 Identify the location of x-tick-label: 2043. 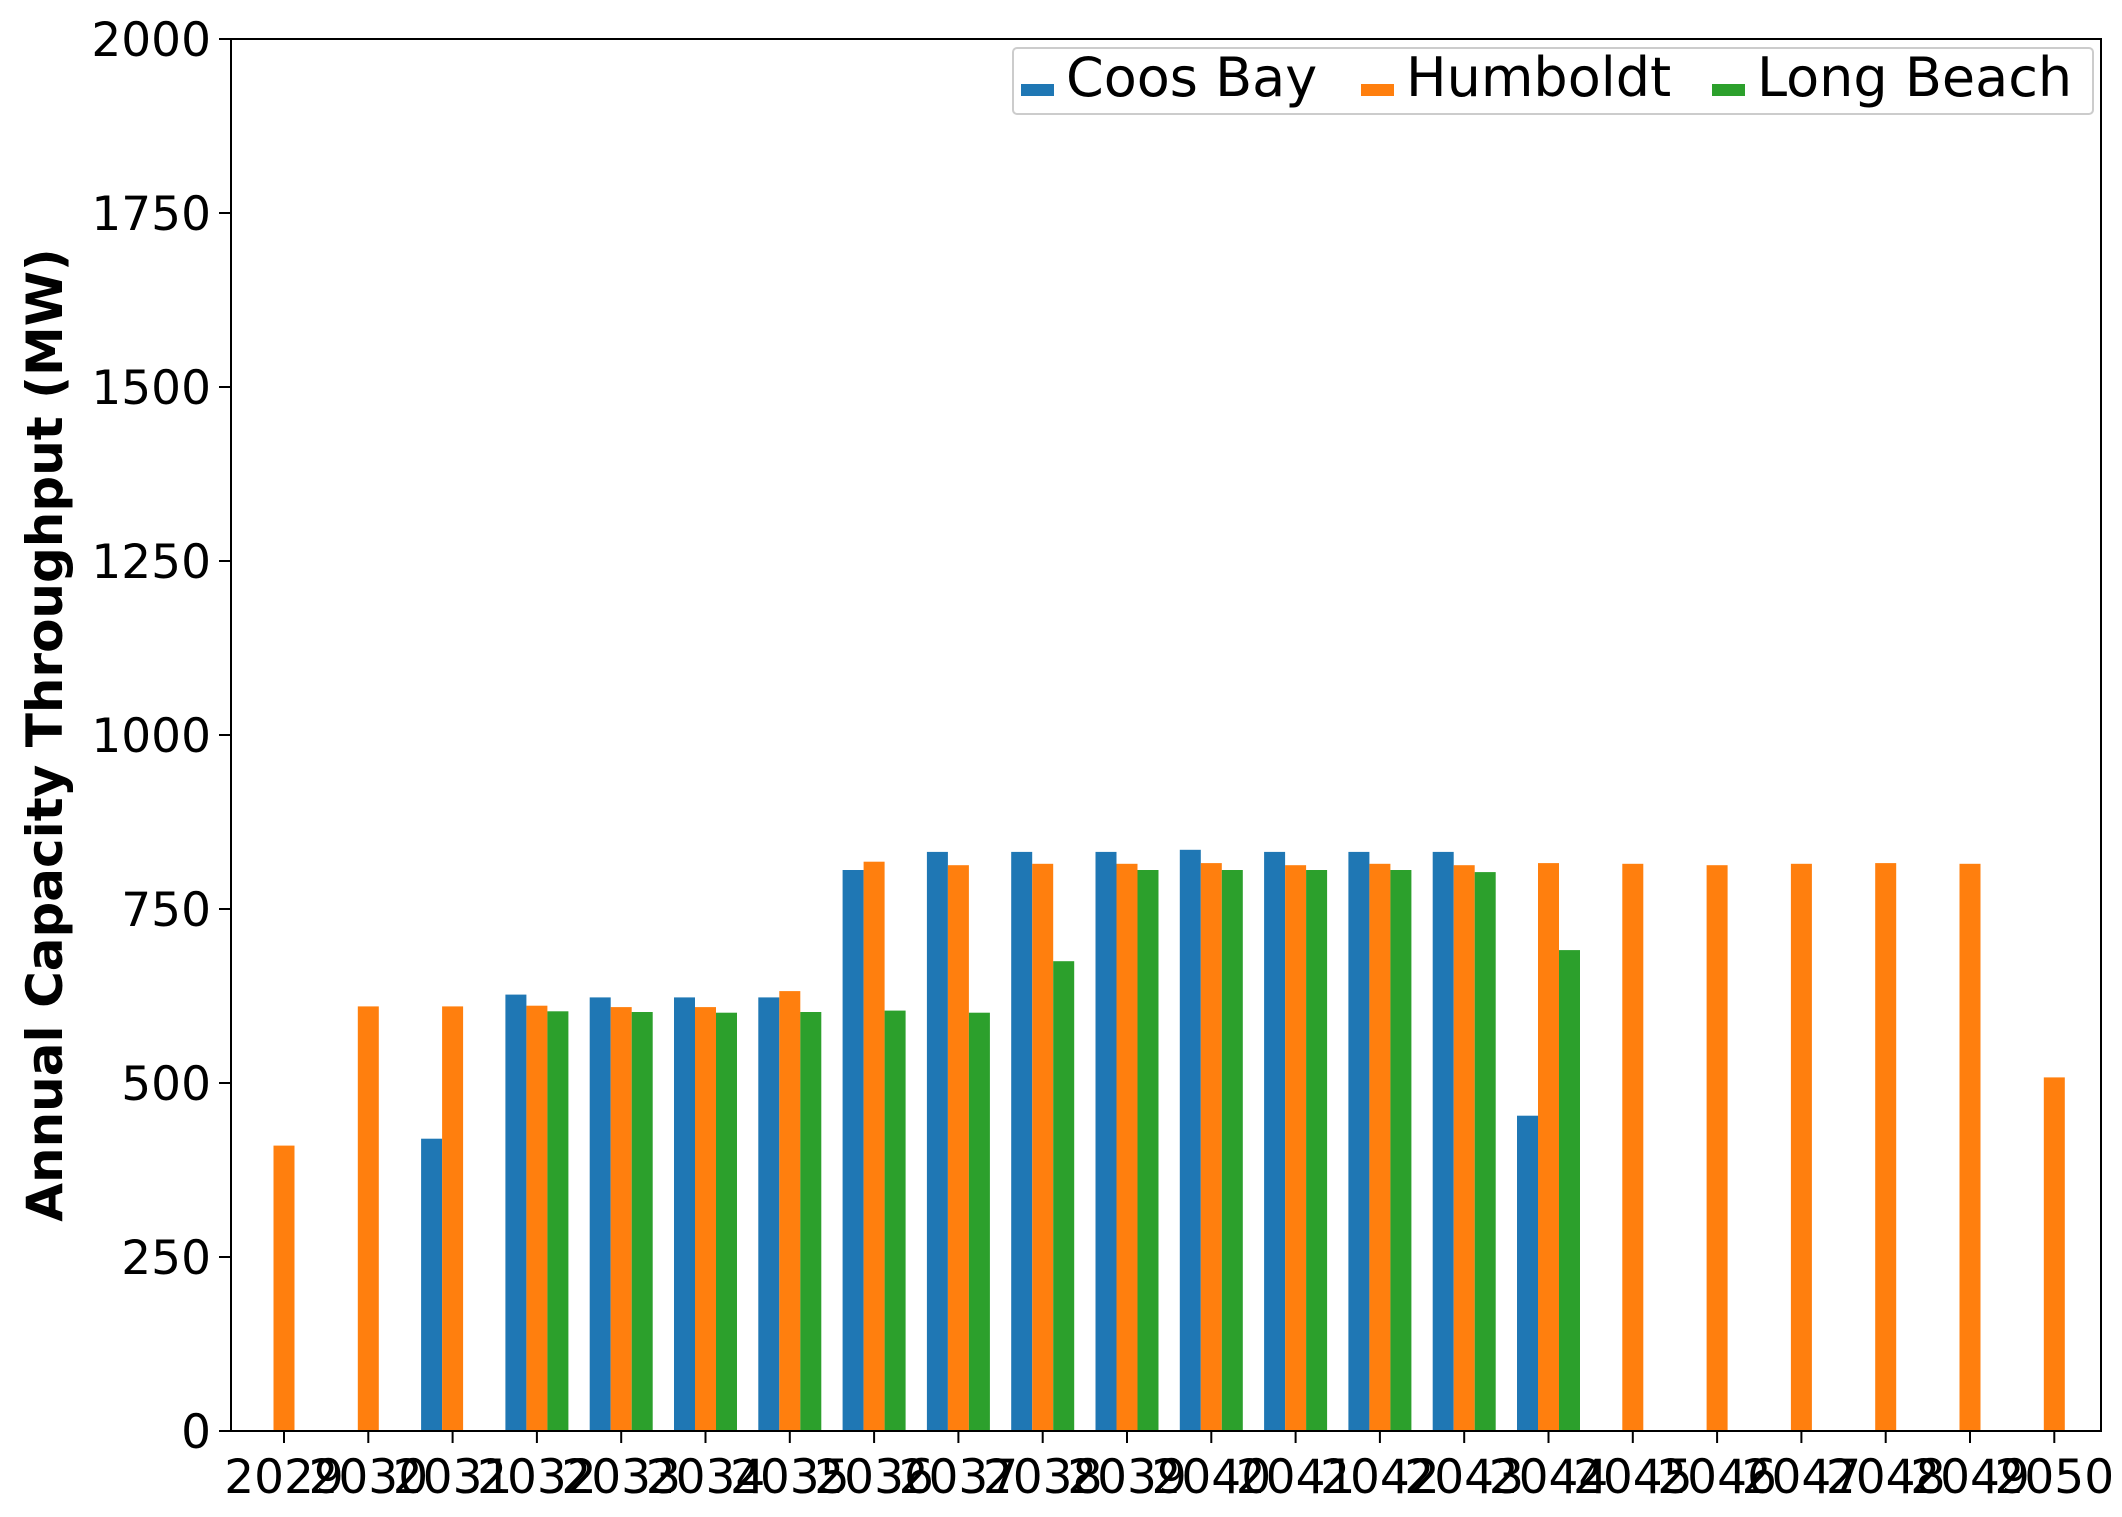
(1464, 1477).